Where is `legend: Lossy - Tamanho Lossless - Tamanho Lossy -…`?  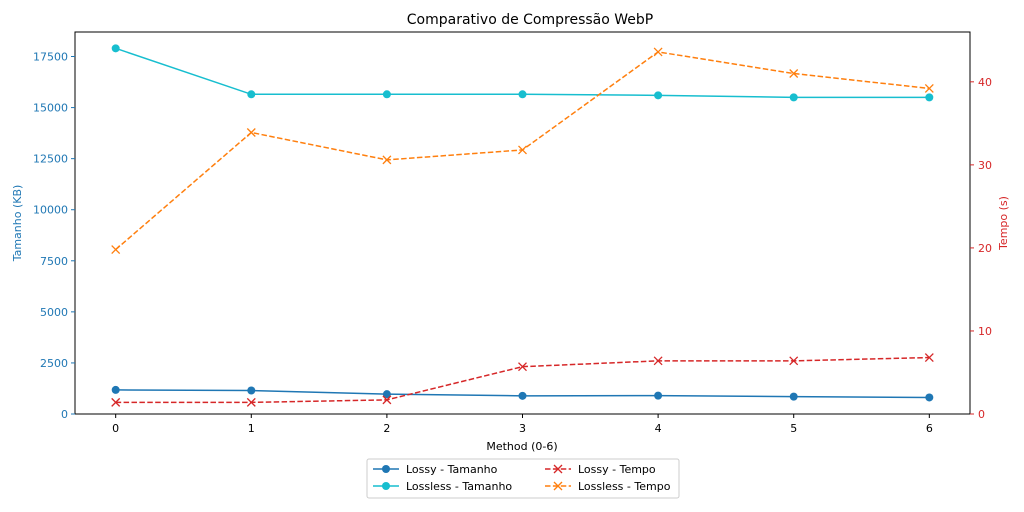
legend: Lossy - Tamanho Lossless - Tamanho Lossy -… is located at coordinates (523, 478).